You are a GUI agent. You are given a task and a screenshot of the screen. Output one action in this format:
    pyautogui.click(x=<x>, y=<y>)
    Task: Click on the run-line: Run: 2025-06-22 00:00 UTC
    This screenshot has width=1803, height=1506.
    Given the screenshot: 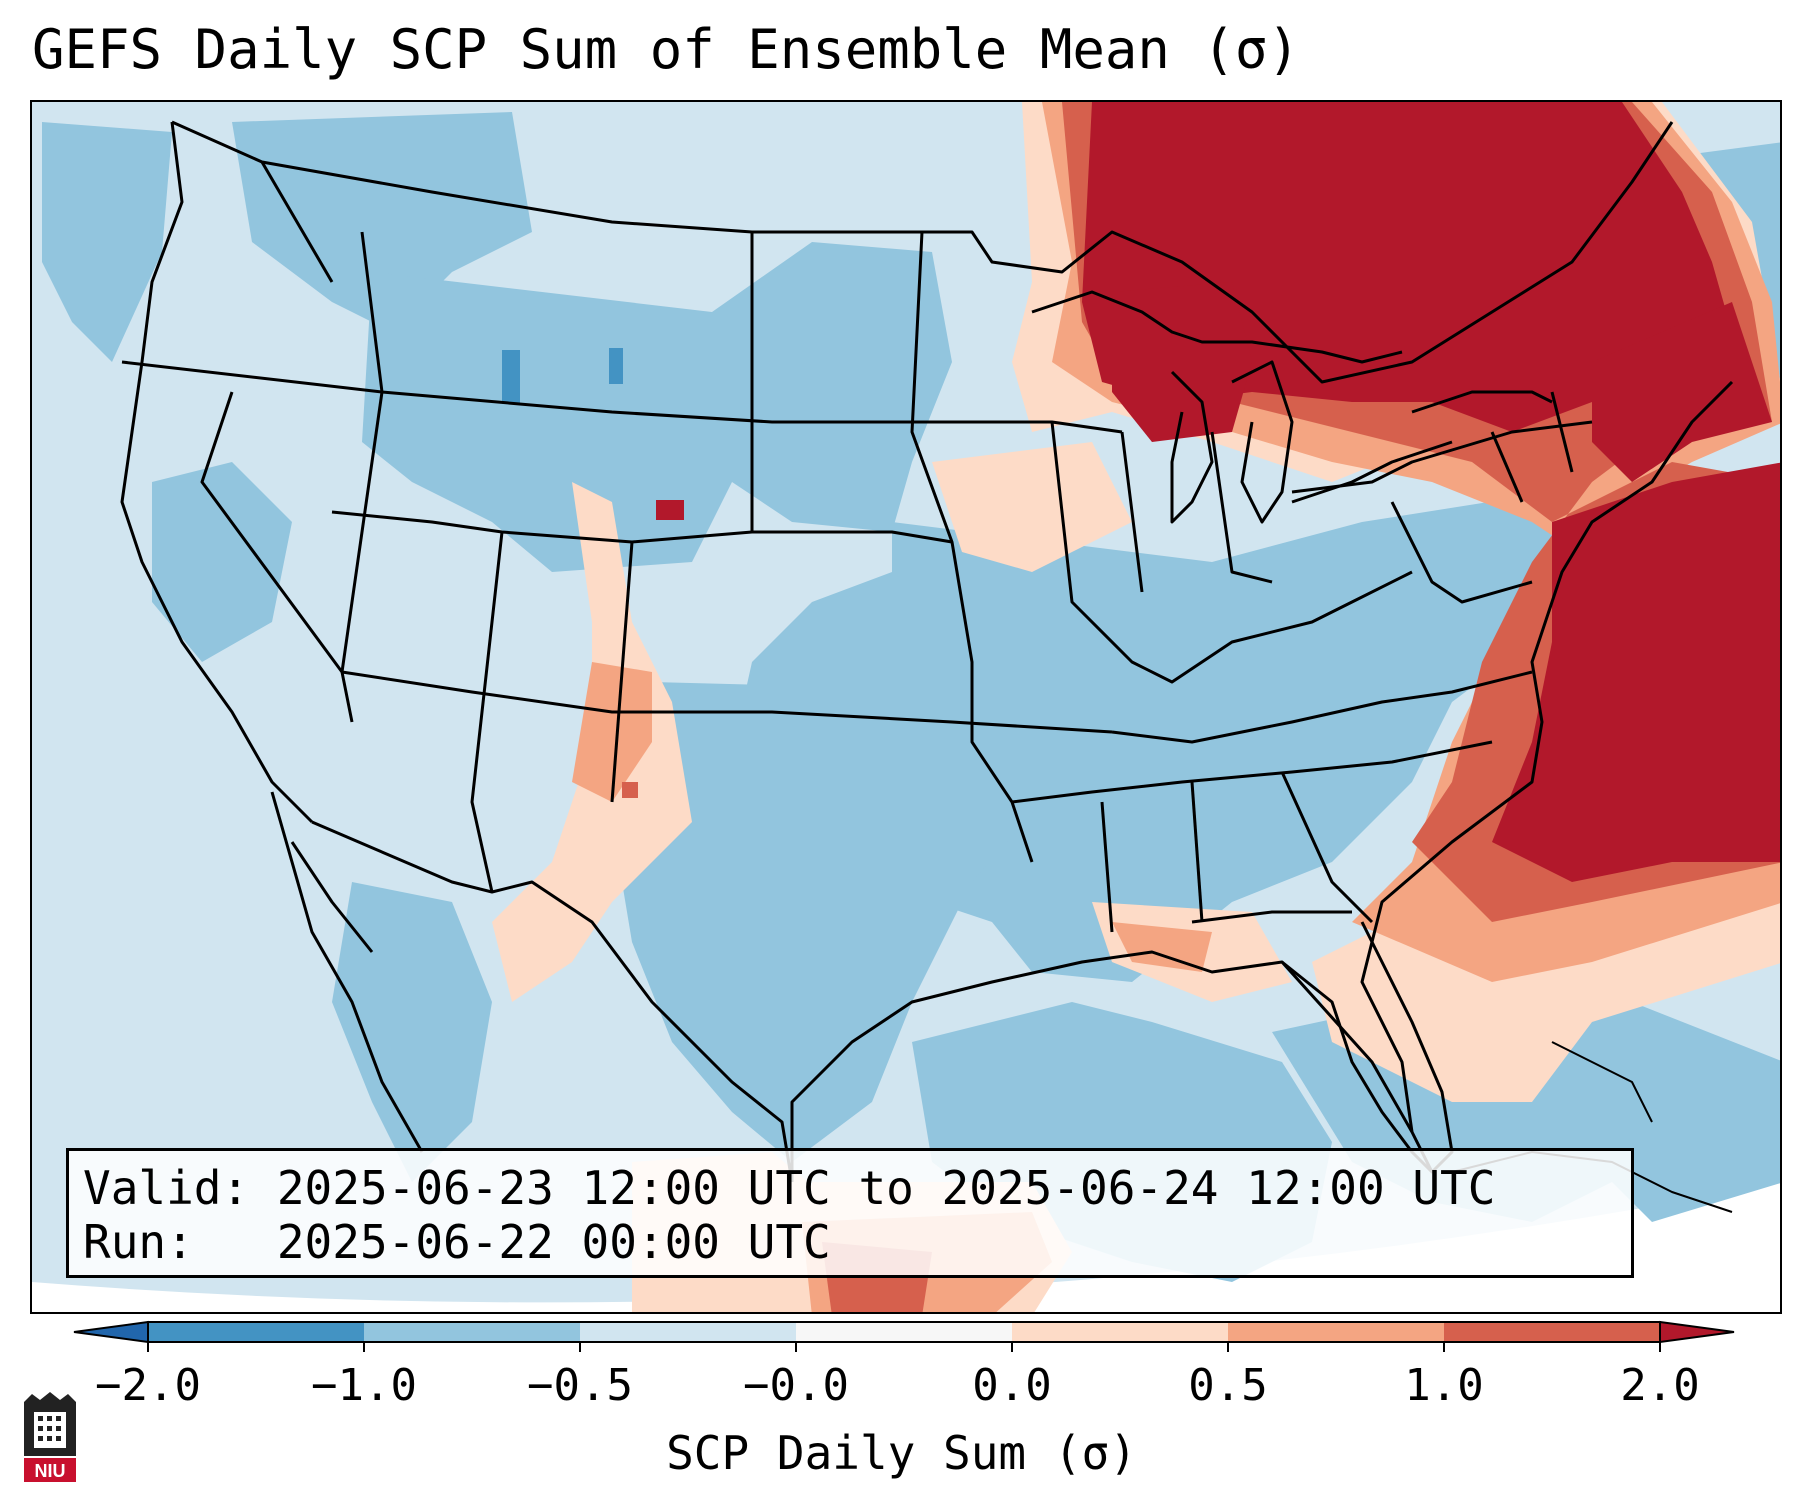 What is the action you would take?
    pyautogui.click(x=457, y=1242)
    